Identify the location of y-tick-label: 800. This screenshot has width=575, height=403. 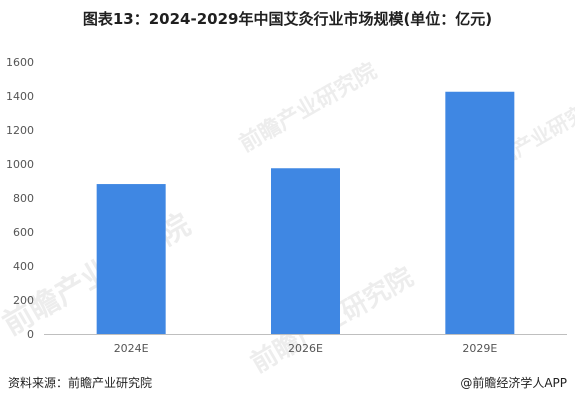
(23, 198).